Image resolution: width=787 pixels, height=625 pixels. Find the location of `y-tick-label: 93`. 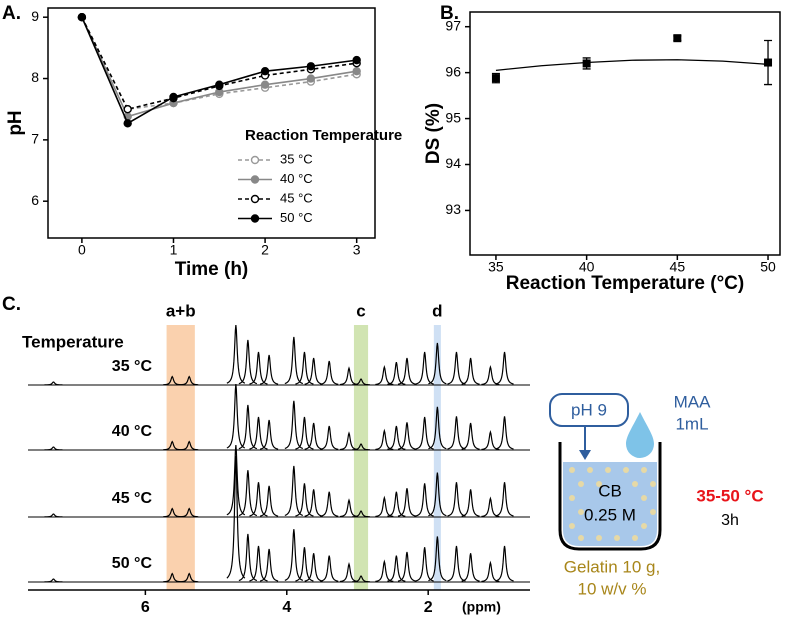

y-tick-label: 93 is located at coordinates (453, 209).